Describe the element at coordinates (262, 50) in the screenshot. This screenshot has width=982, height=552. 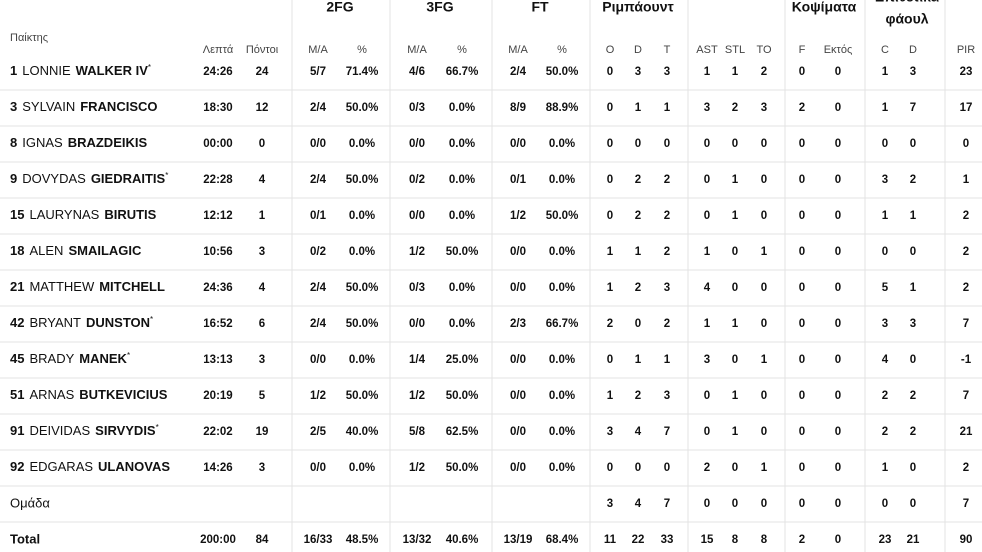
I see `column-header: Πόντοι` at that location.